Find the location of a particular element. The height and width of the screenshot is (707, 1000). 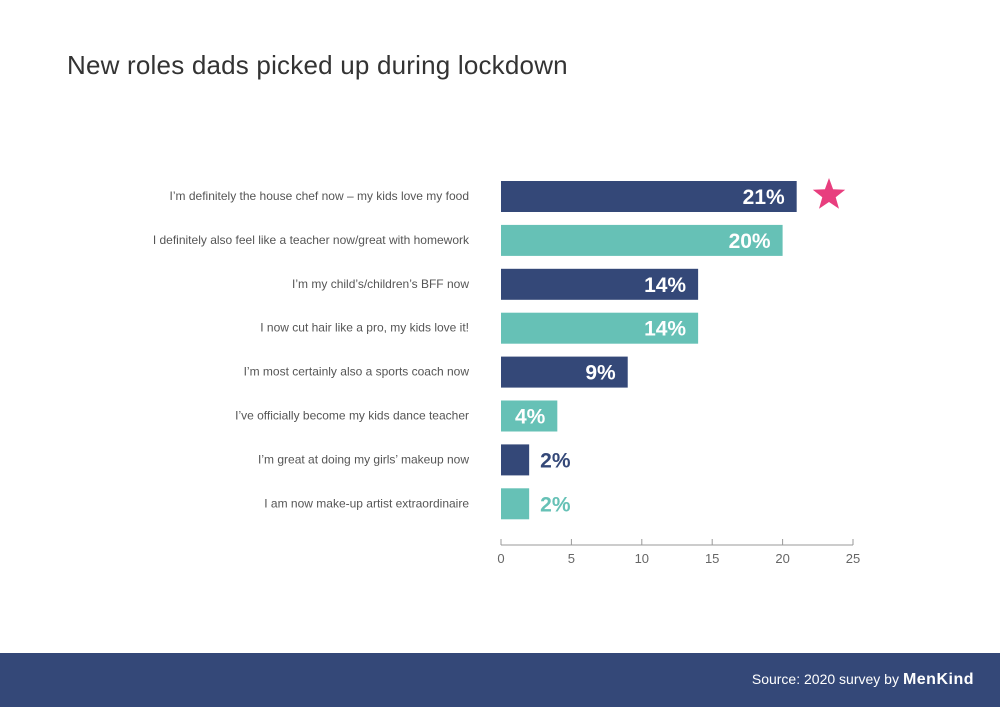

category-label: I’m my child’s/children’s BFF now is located at coordinates (380, 284).